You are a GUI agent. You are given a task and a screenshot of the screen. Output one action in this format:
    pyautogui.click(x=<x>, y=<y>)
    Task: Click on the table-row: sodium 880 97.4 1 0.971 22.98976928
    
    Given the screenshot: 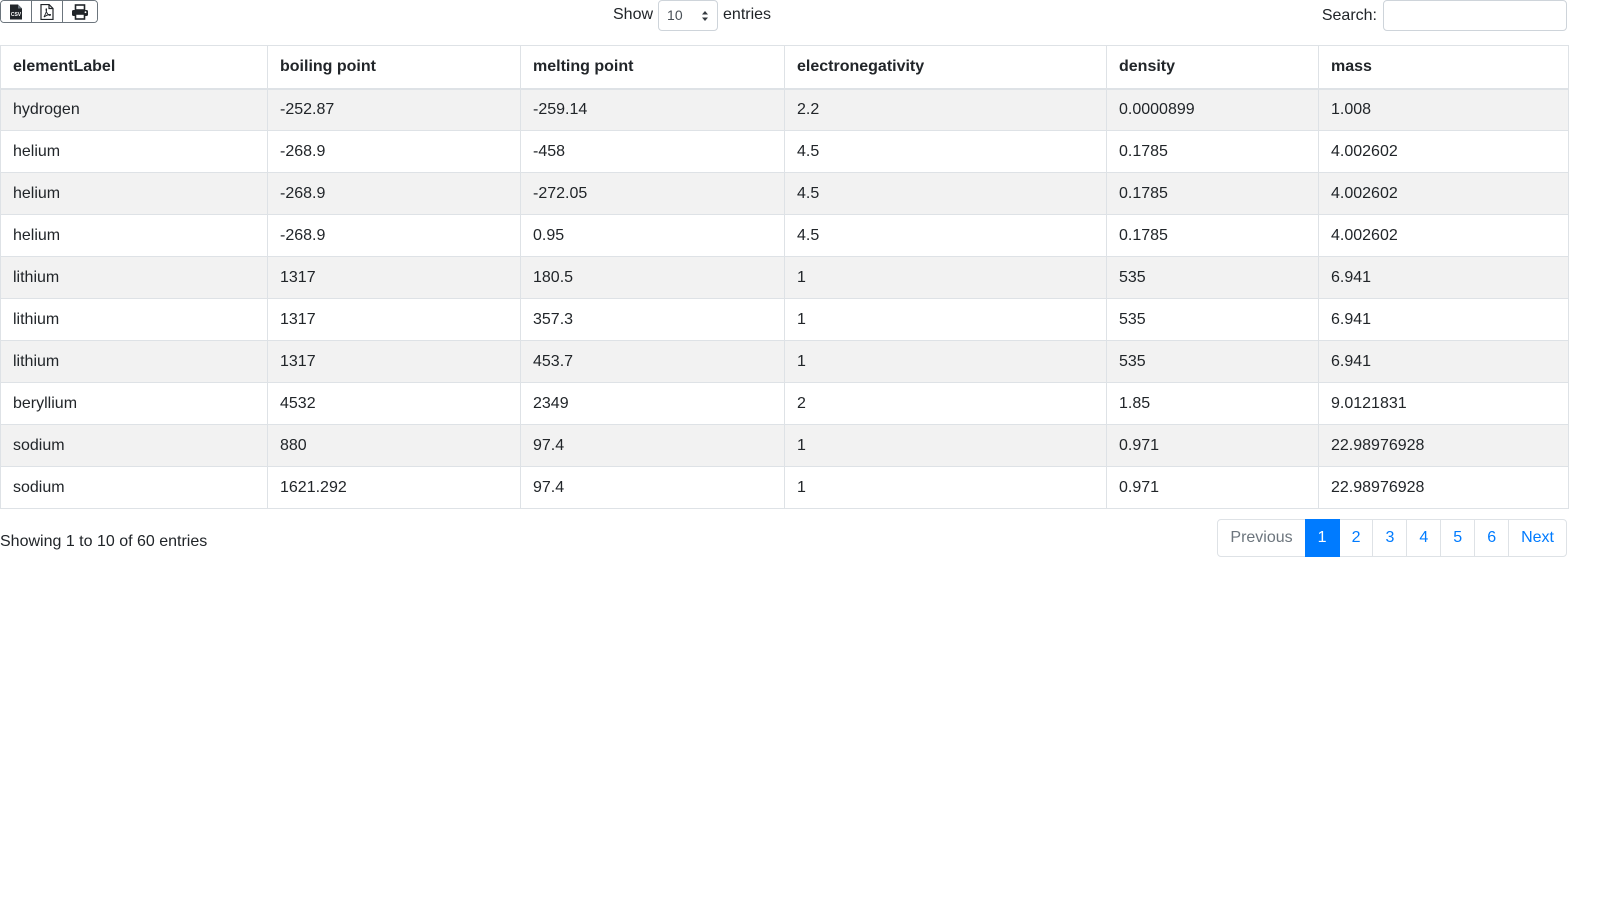 What is the action you would take?
    pyautogui.click(x=784, y=445)
    